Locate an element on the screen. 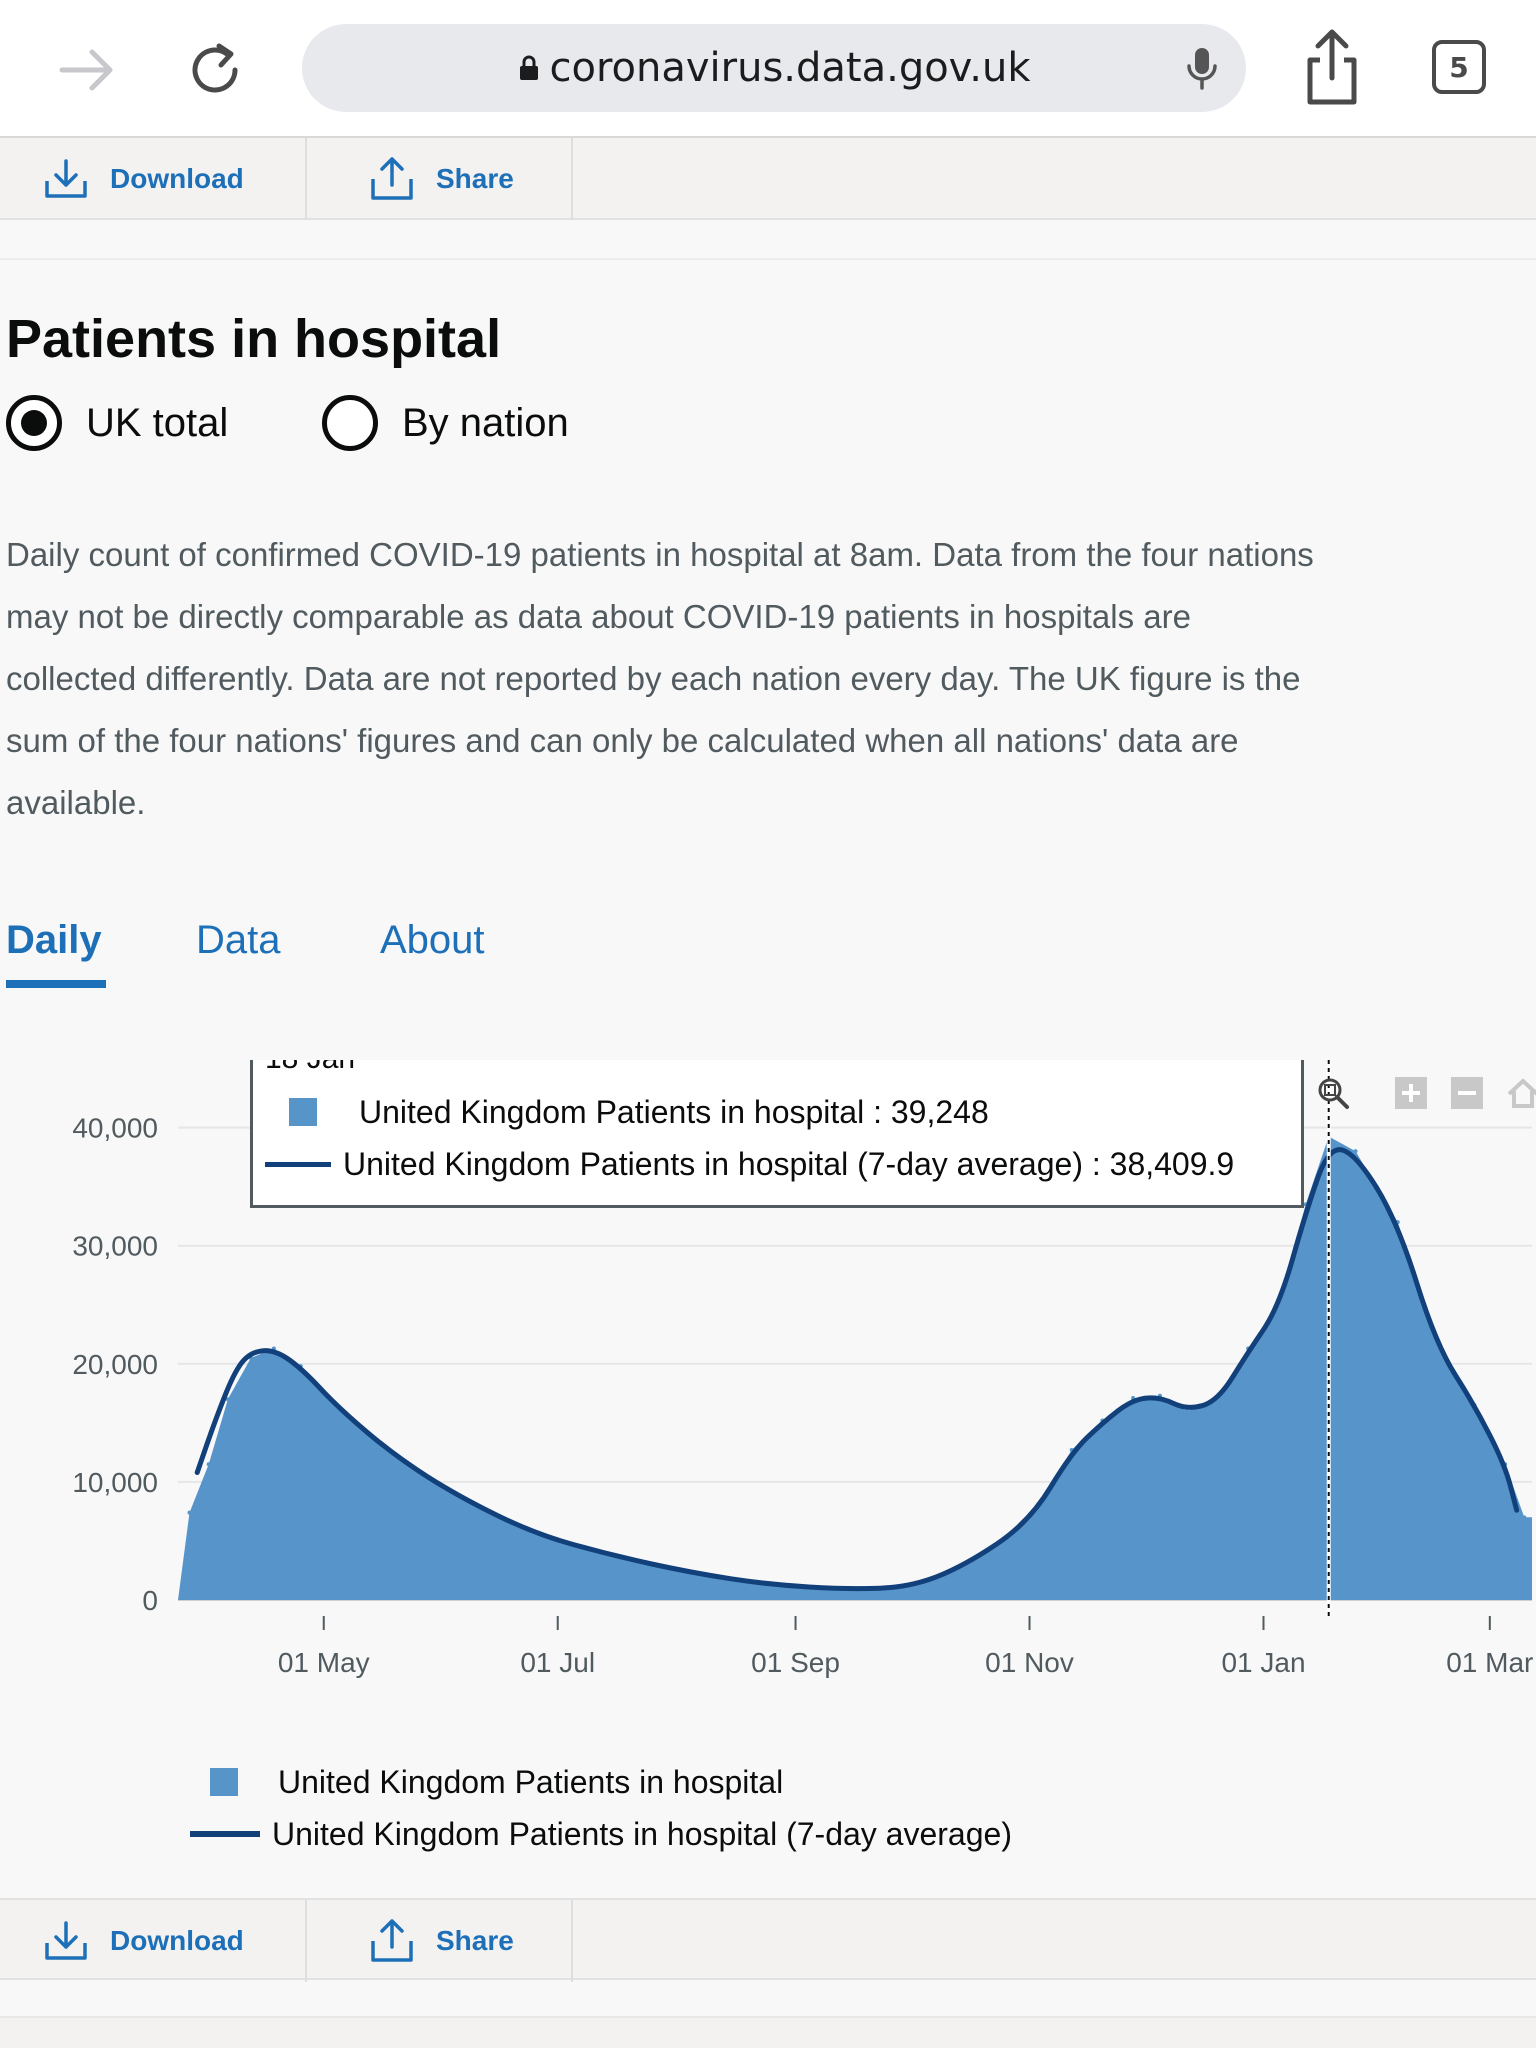  home-icon is located at coordinates (1521, 1093).